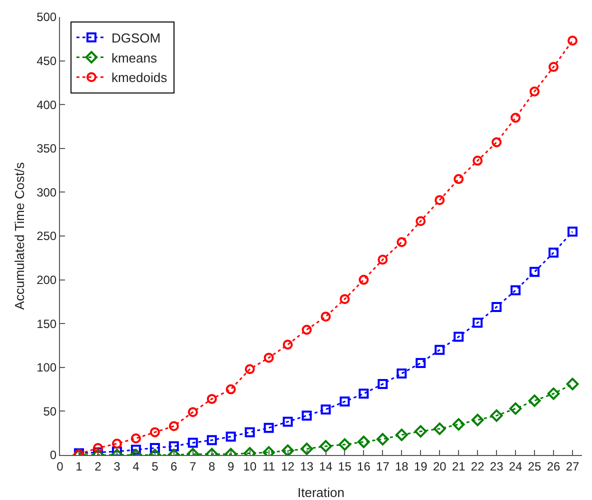 The image size is (592, 500). Describe the element at coordinates (46, 192) in the screenshot. I see `y-tick-label: 300` at that location.